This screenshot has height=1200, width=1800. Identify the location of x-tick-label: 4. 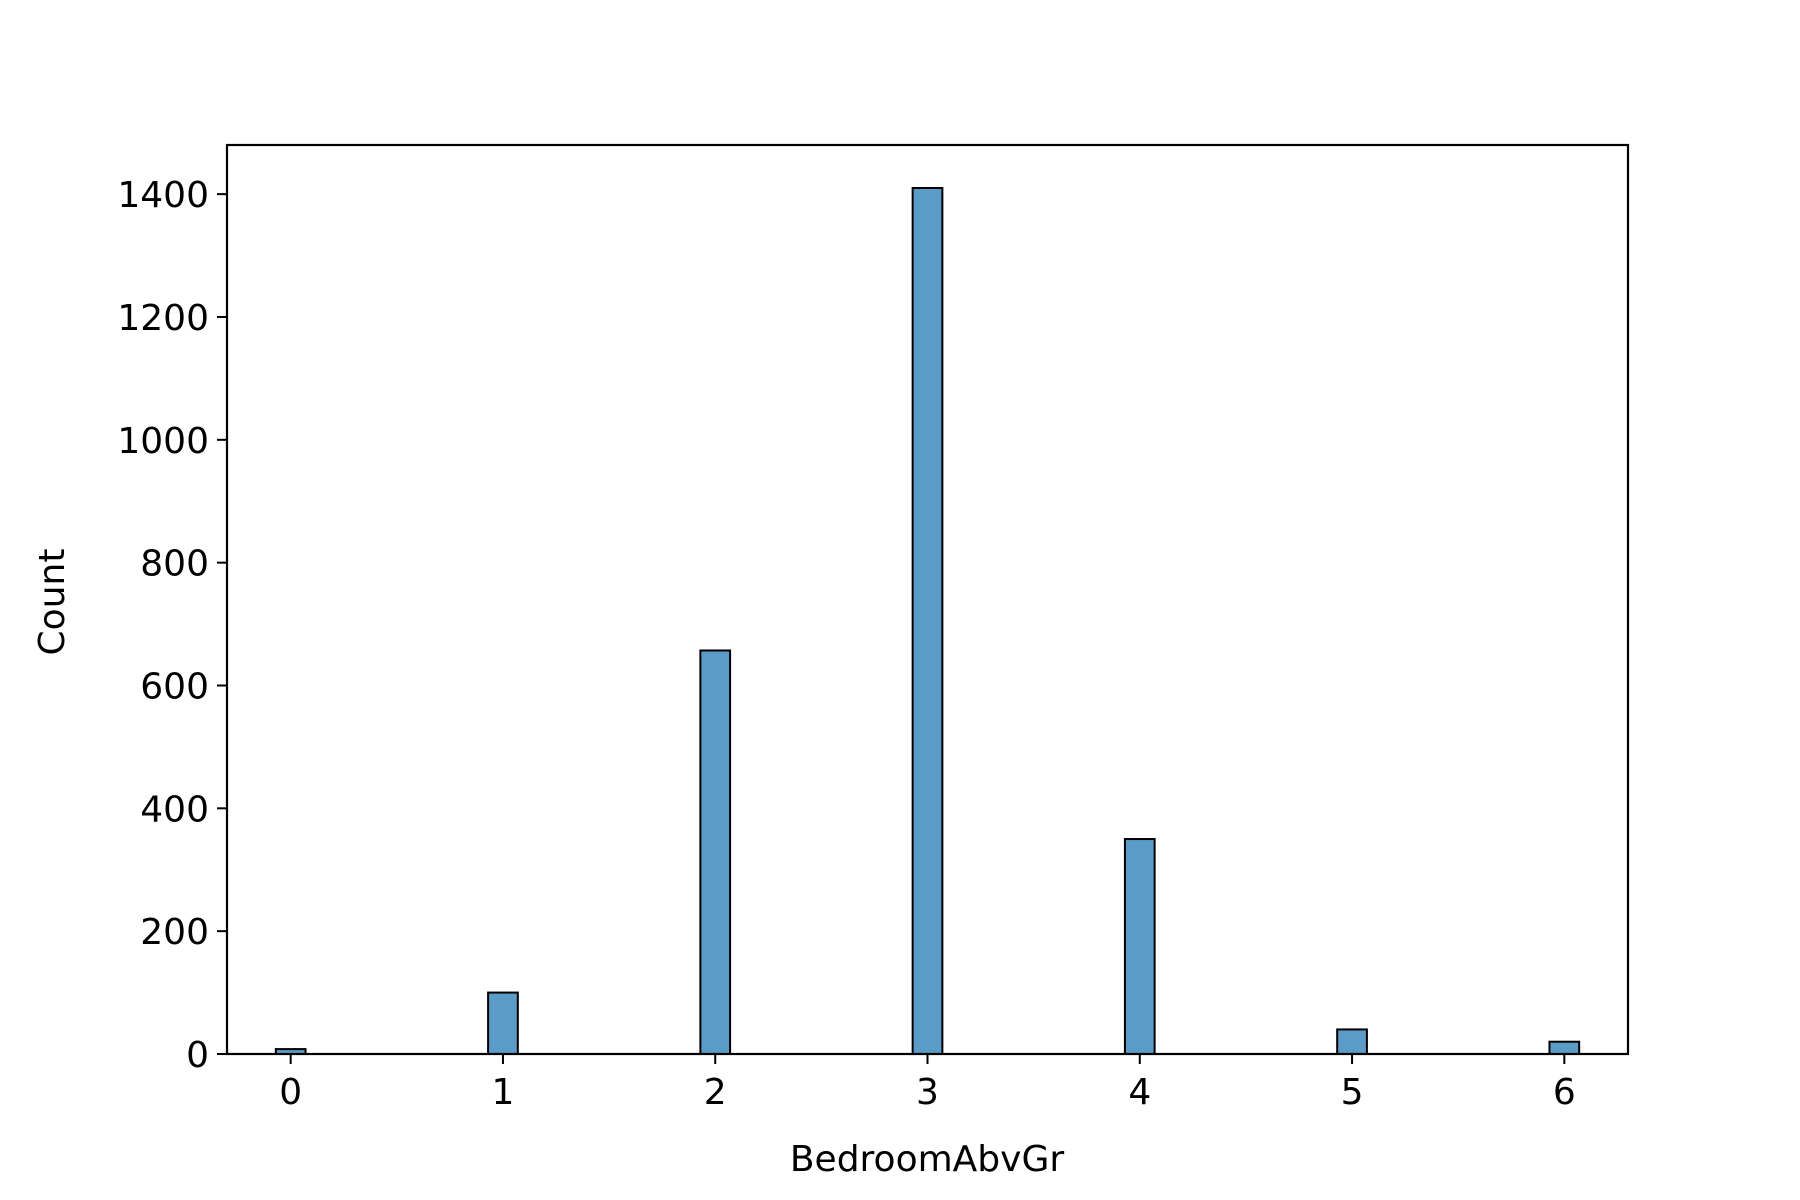
(1139, 1092).